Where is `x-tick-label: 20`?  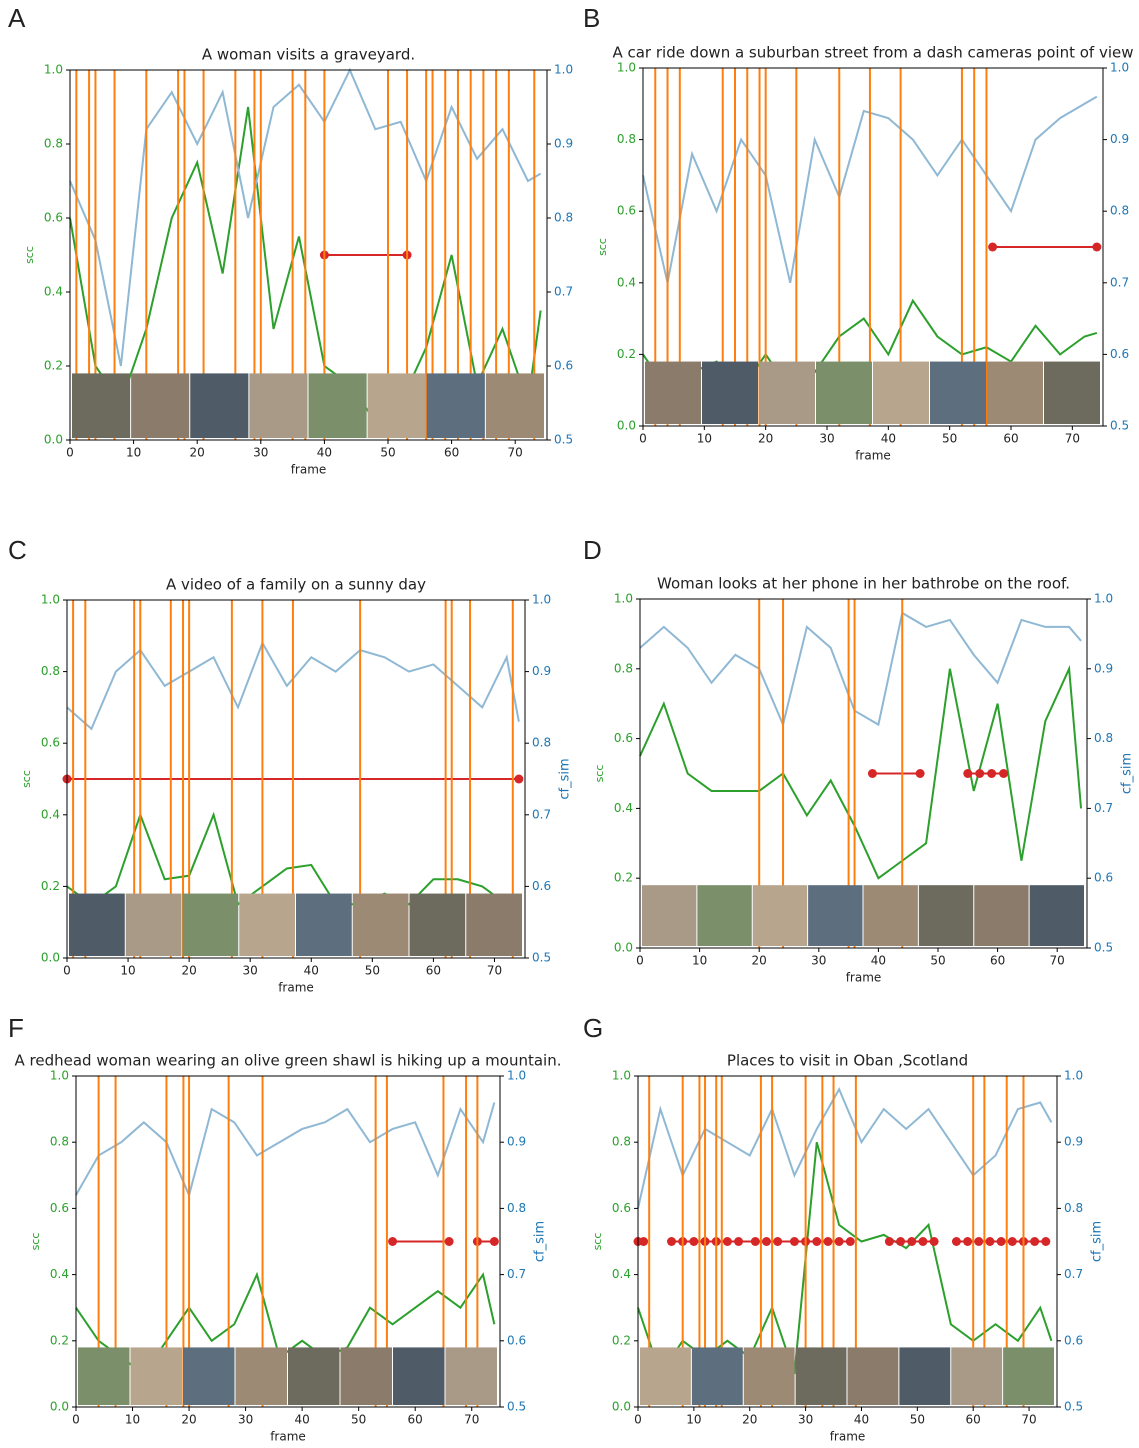 x-tick-label: 20 is located at coordinates (197, 453).